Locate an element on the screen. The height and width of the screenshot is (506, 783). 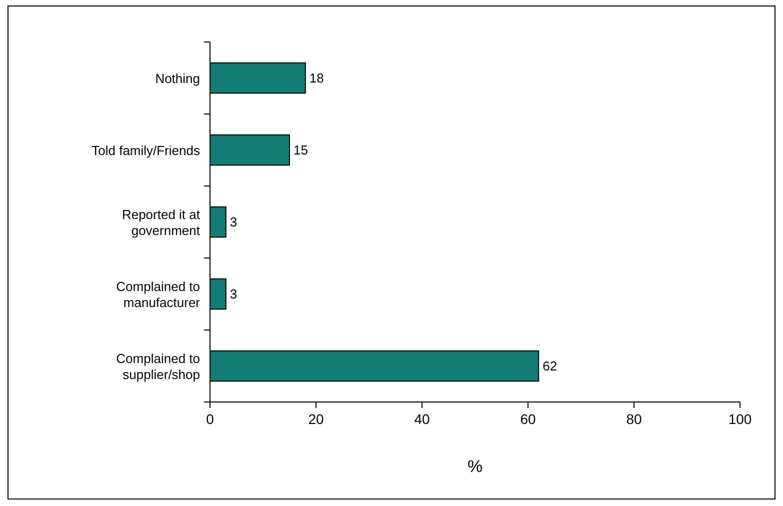
y-tick-label: Complained to supplier/shop is located at coordinates (158, 366).